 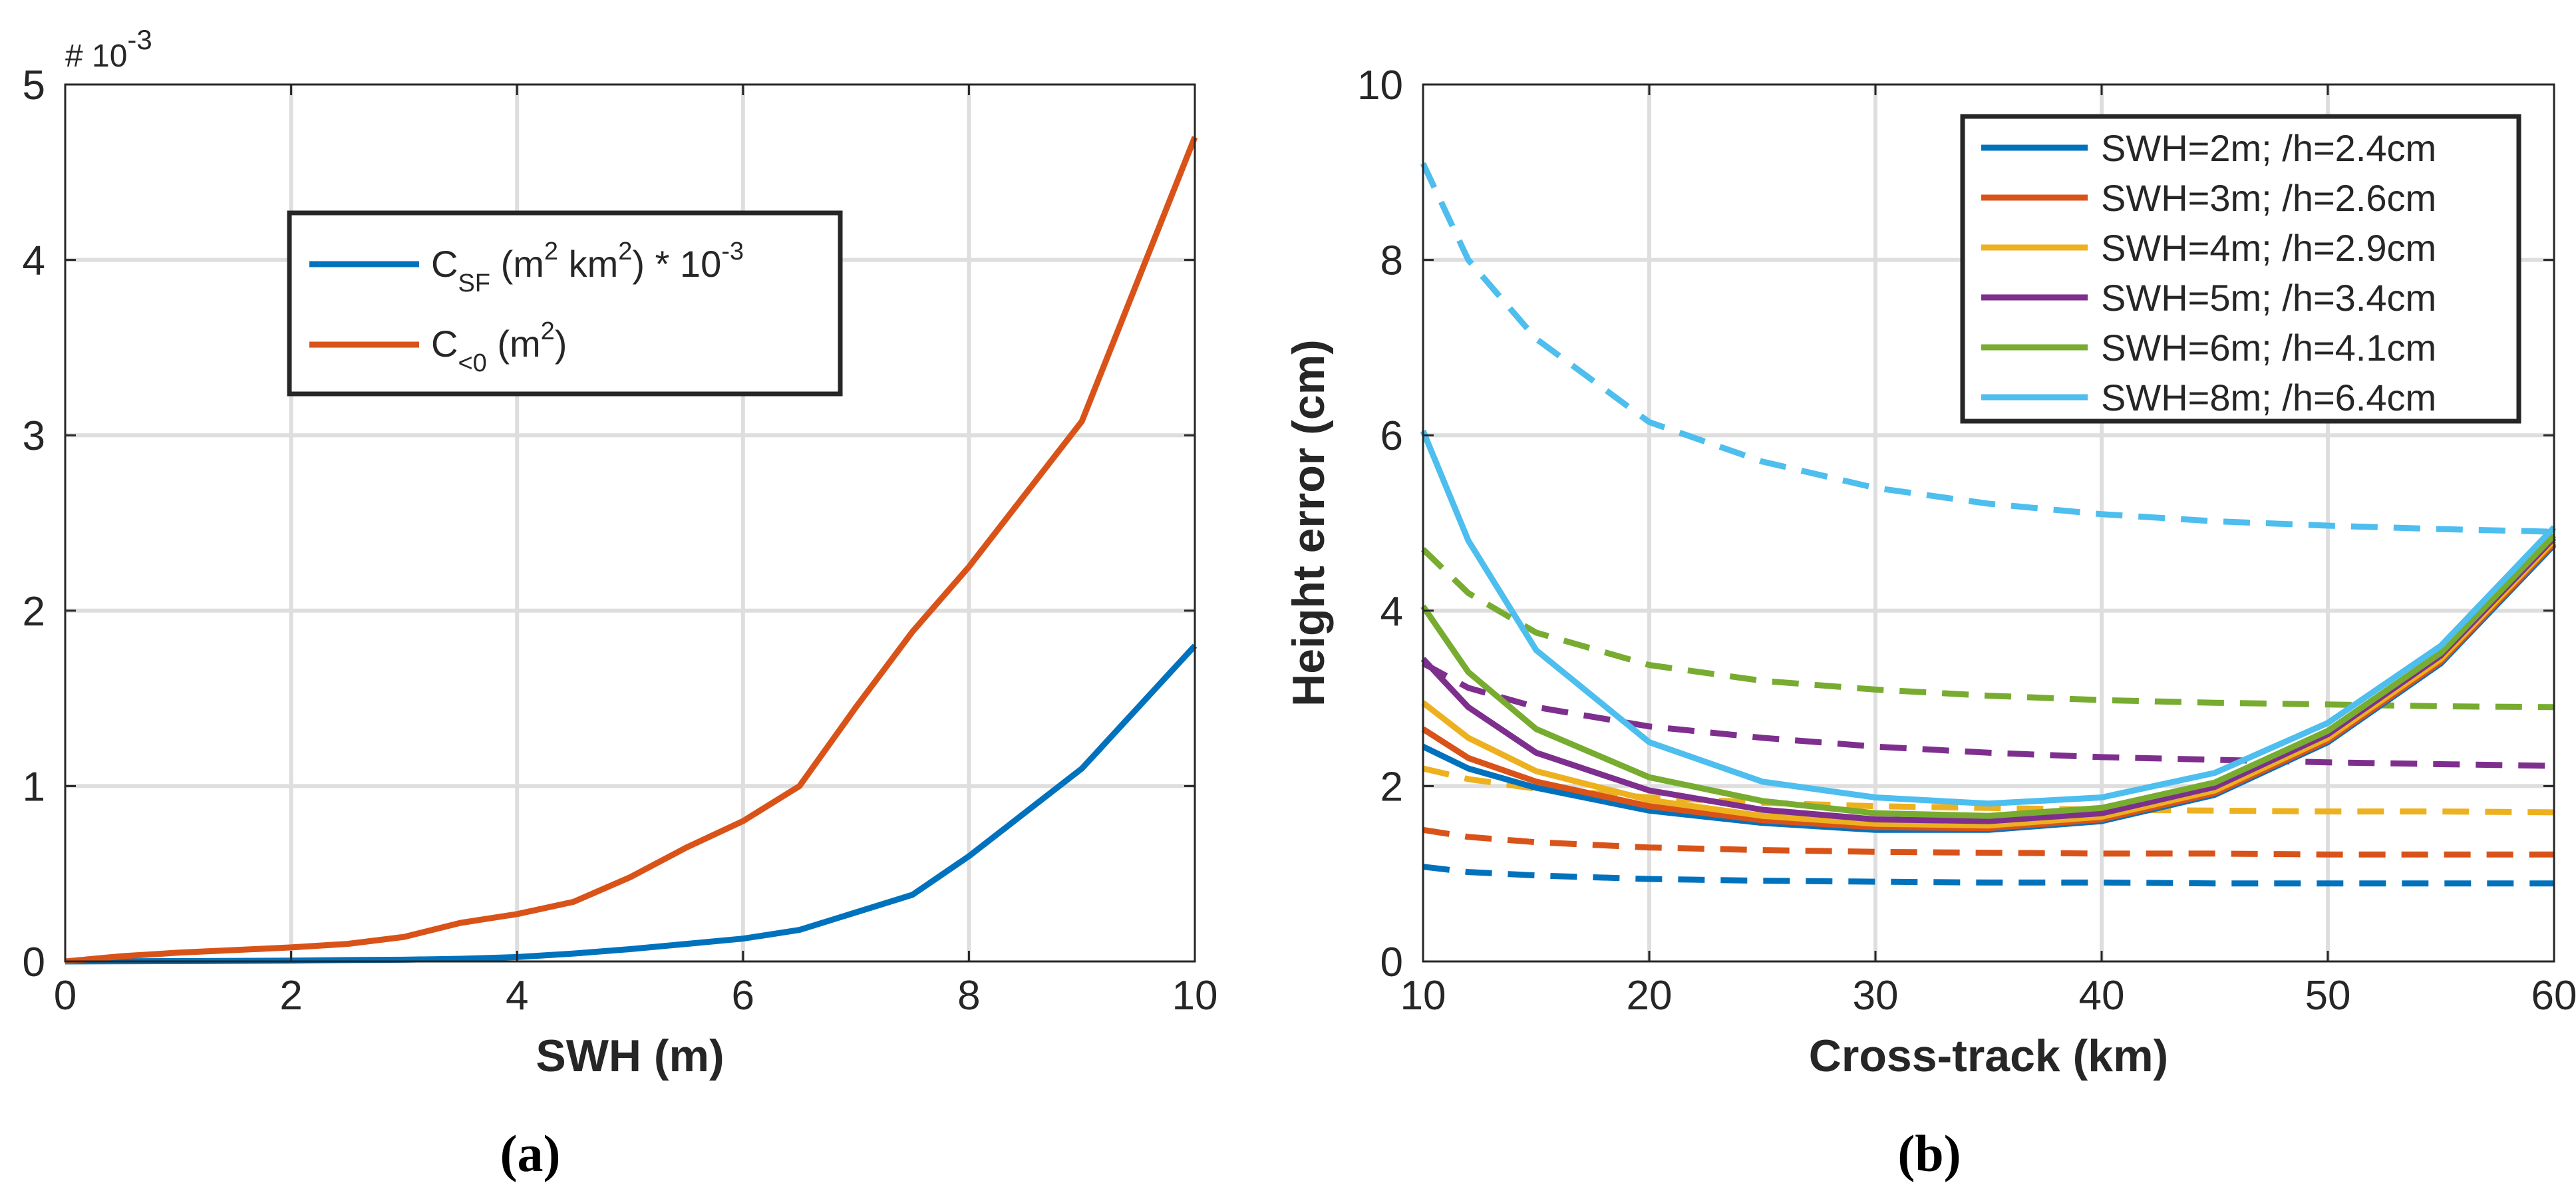 What do you see at coordinates (1987, 629) in the screenshot?
I see `series-line-swh-6m-dashed` at bounding box center [1987, 629].